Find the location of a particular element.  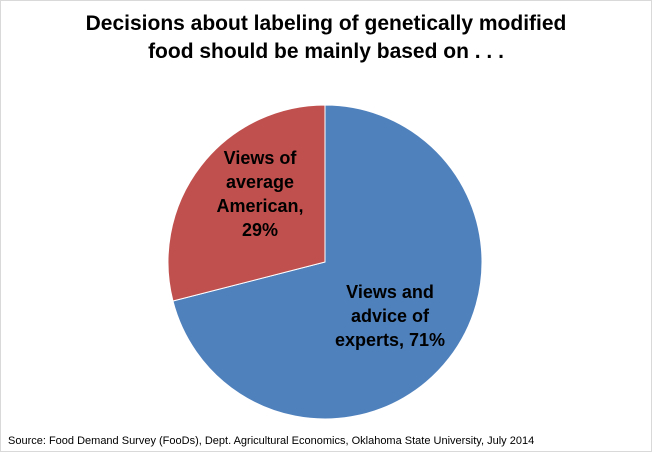

slice-label-average-american: Views of average American, 29% is located at coordinates (260, 194).